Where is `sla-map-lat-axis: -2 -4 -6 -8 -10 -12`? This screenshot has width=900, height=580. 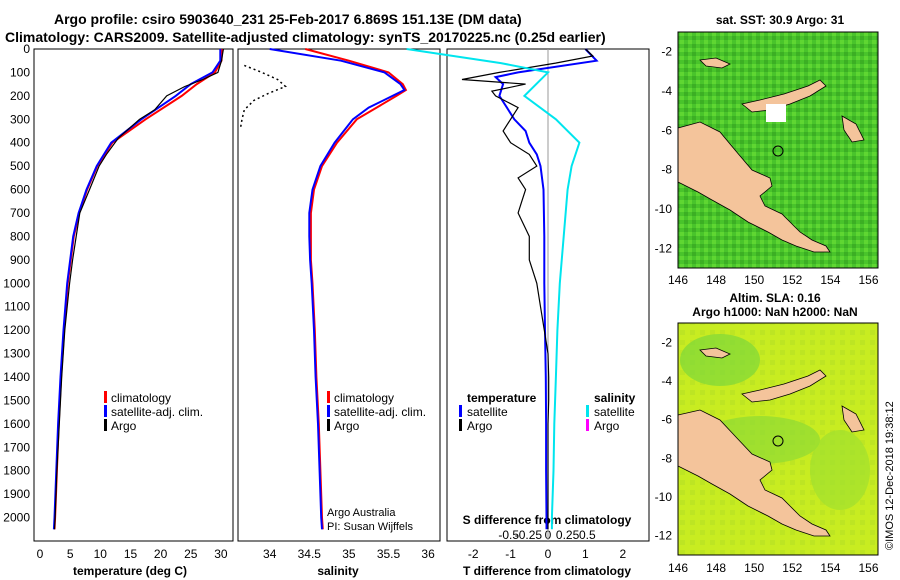 sla-map-lat-axis: -2 -4 -6 -8 -10 -12 is located at coordinates (664, 438).